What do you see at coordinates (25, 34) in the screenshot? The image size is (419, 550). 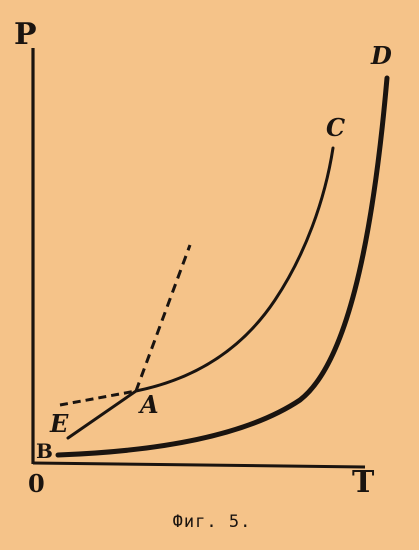 I see `p-axis-label: P` at bounding box center [25, 34].